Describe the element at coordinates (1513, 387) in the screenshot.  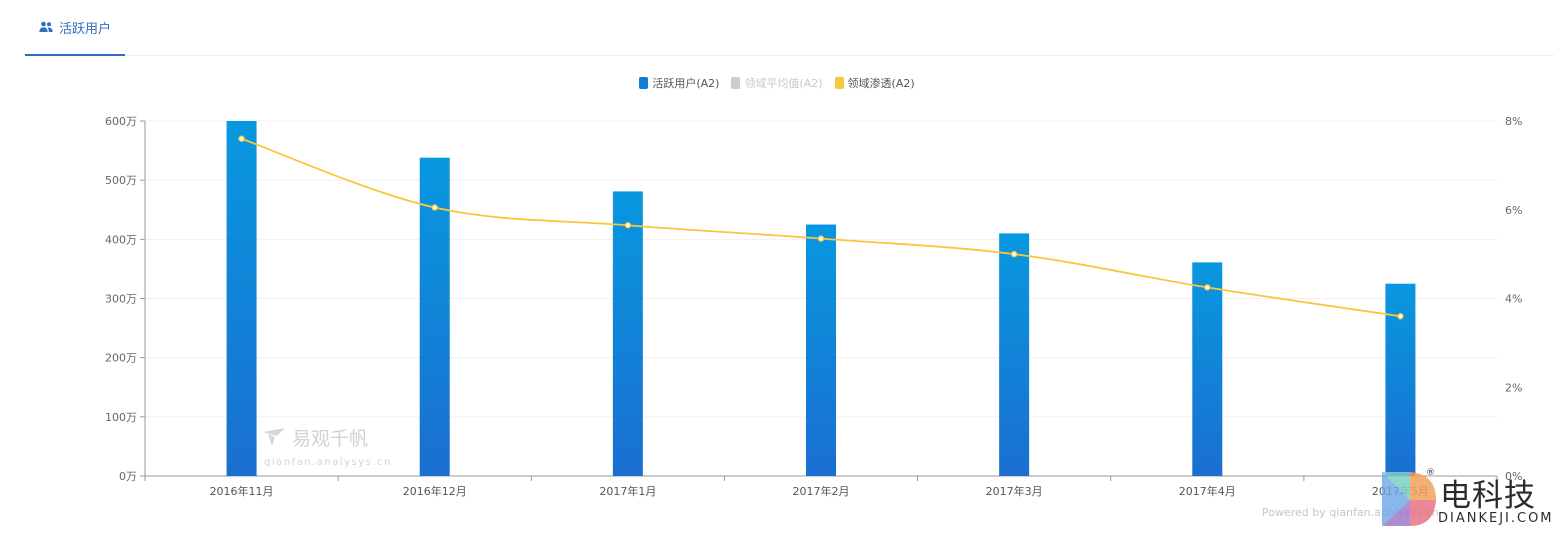
I see `y-right-tick-label: 2%` at that location.